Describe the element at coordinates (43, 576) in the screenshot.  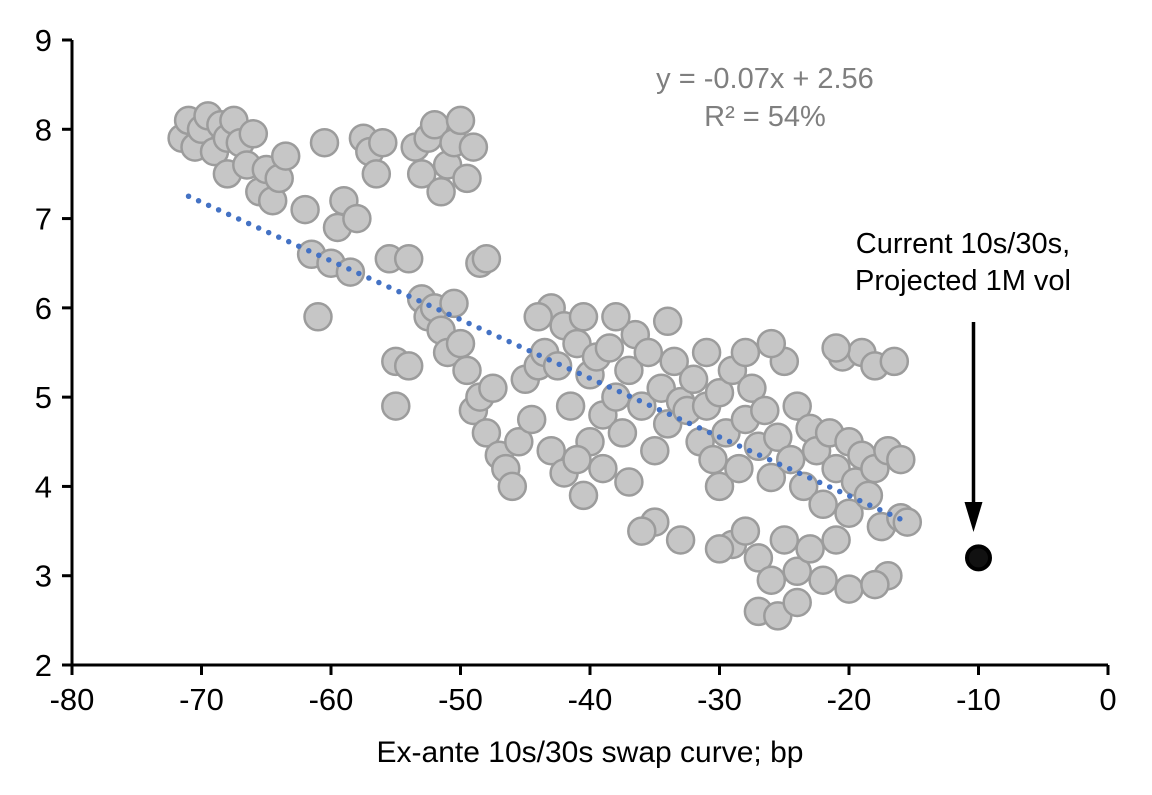
I see `y-tick-label: 3` at that location.